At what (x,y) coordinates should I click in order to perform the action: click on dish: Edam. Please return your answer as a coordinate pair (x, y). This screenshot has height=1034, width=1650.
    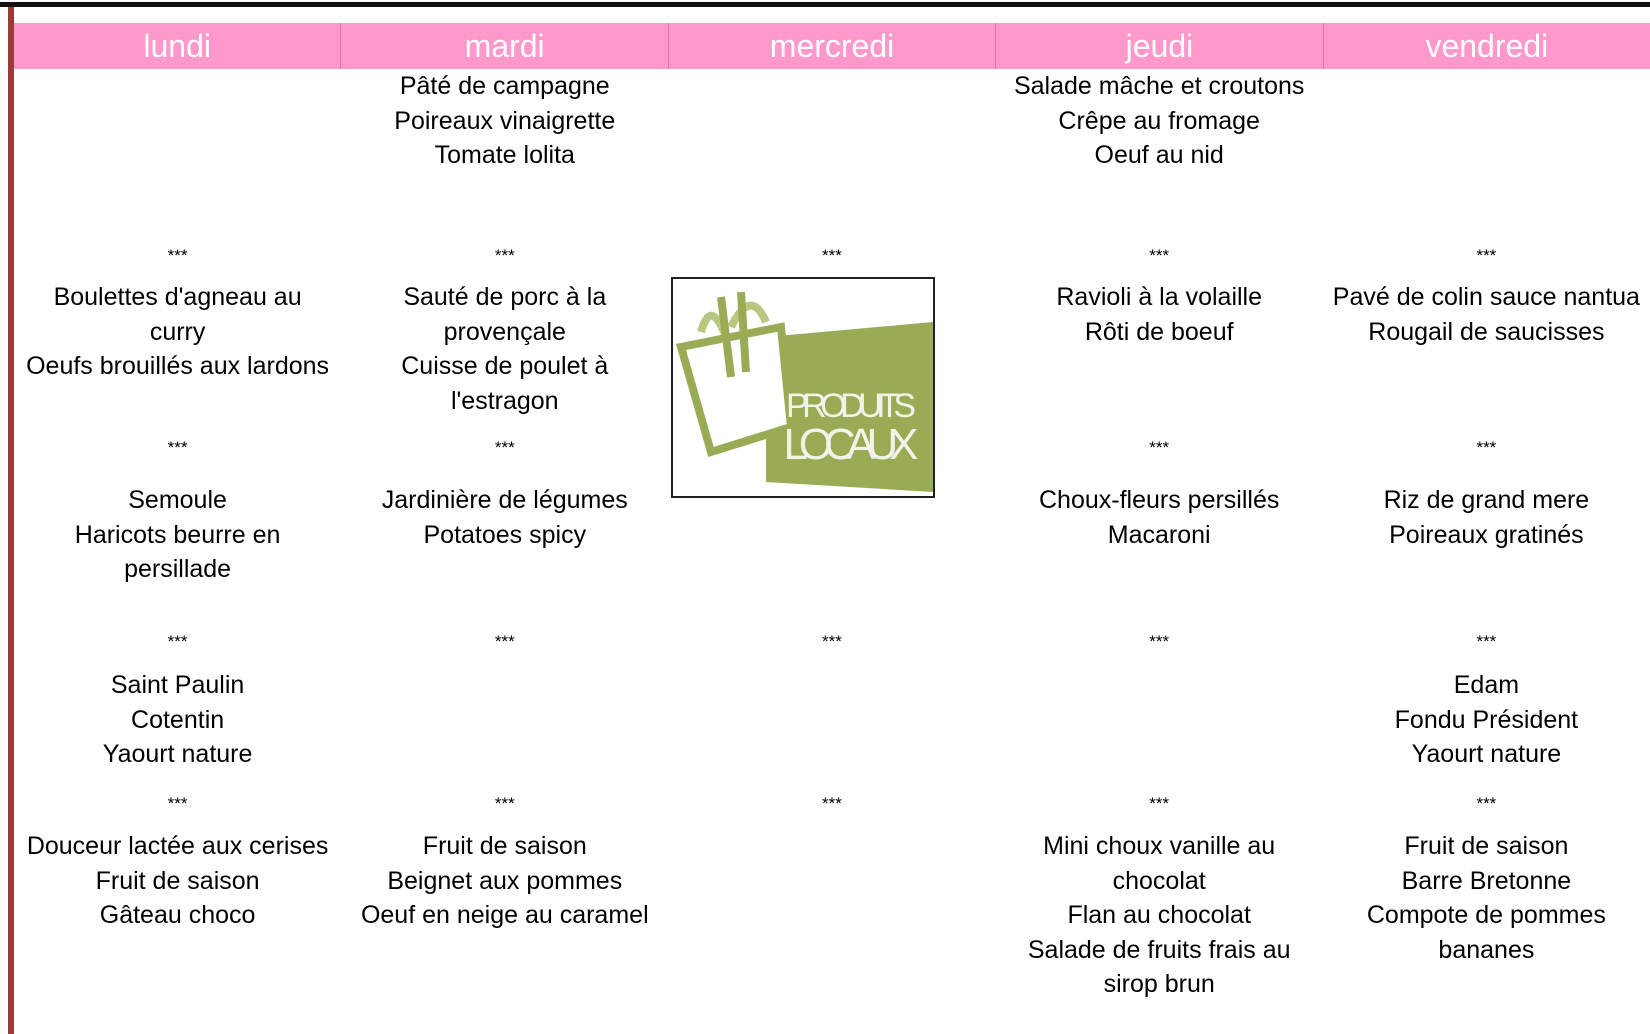
    Looking at the image, I should click on (1486, 685).